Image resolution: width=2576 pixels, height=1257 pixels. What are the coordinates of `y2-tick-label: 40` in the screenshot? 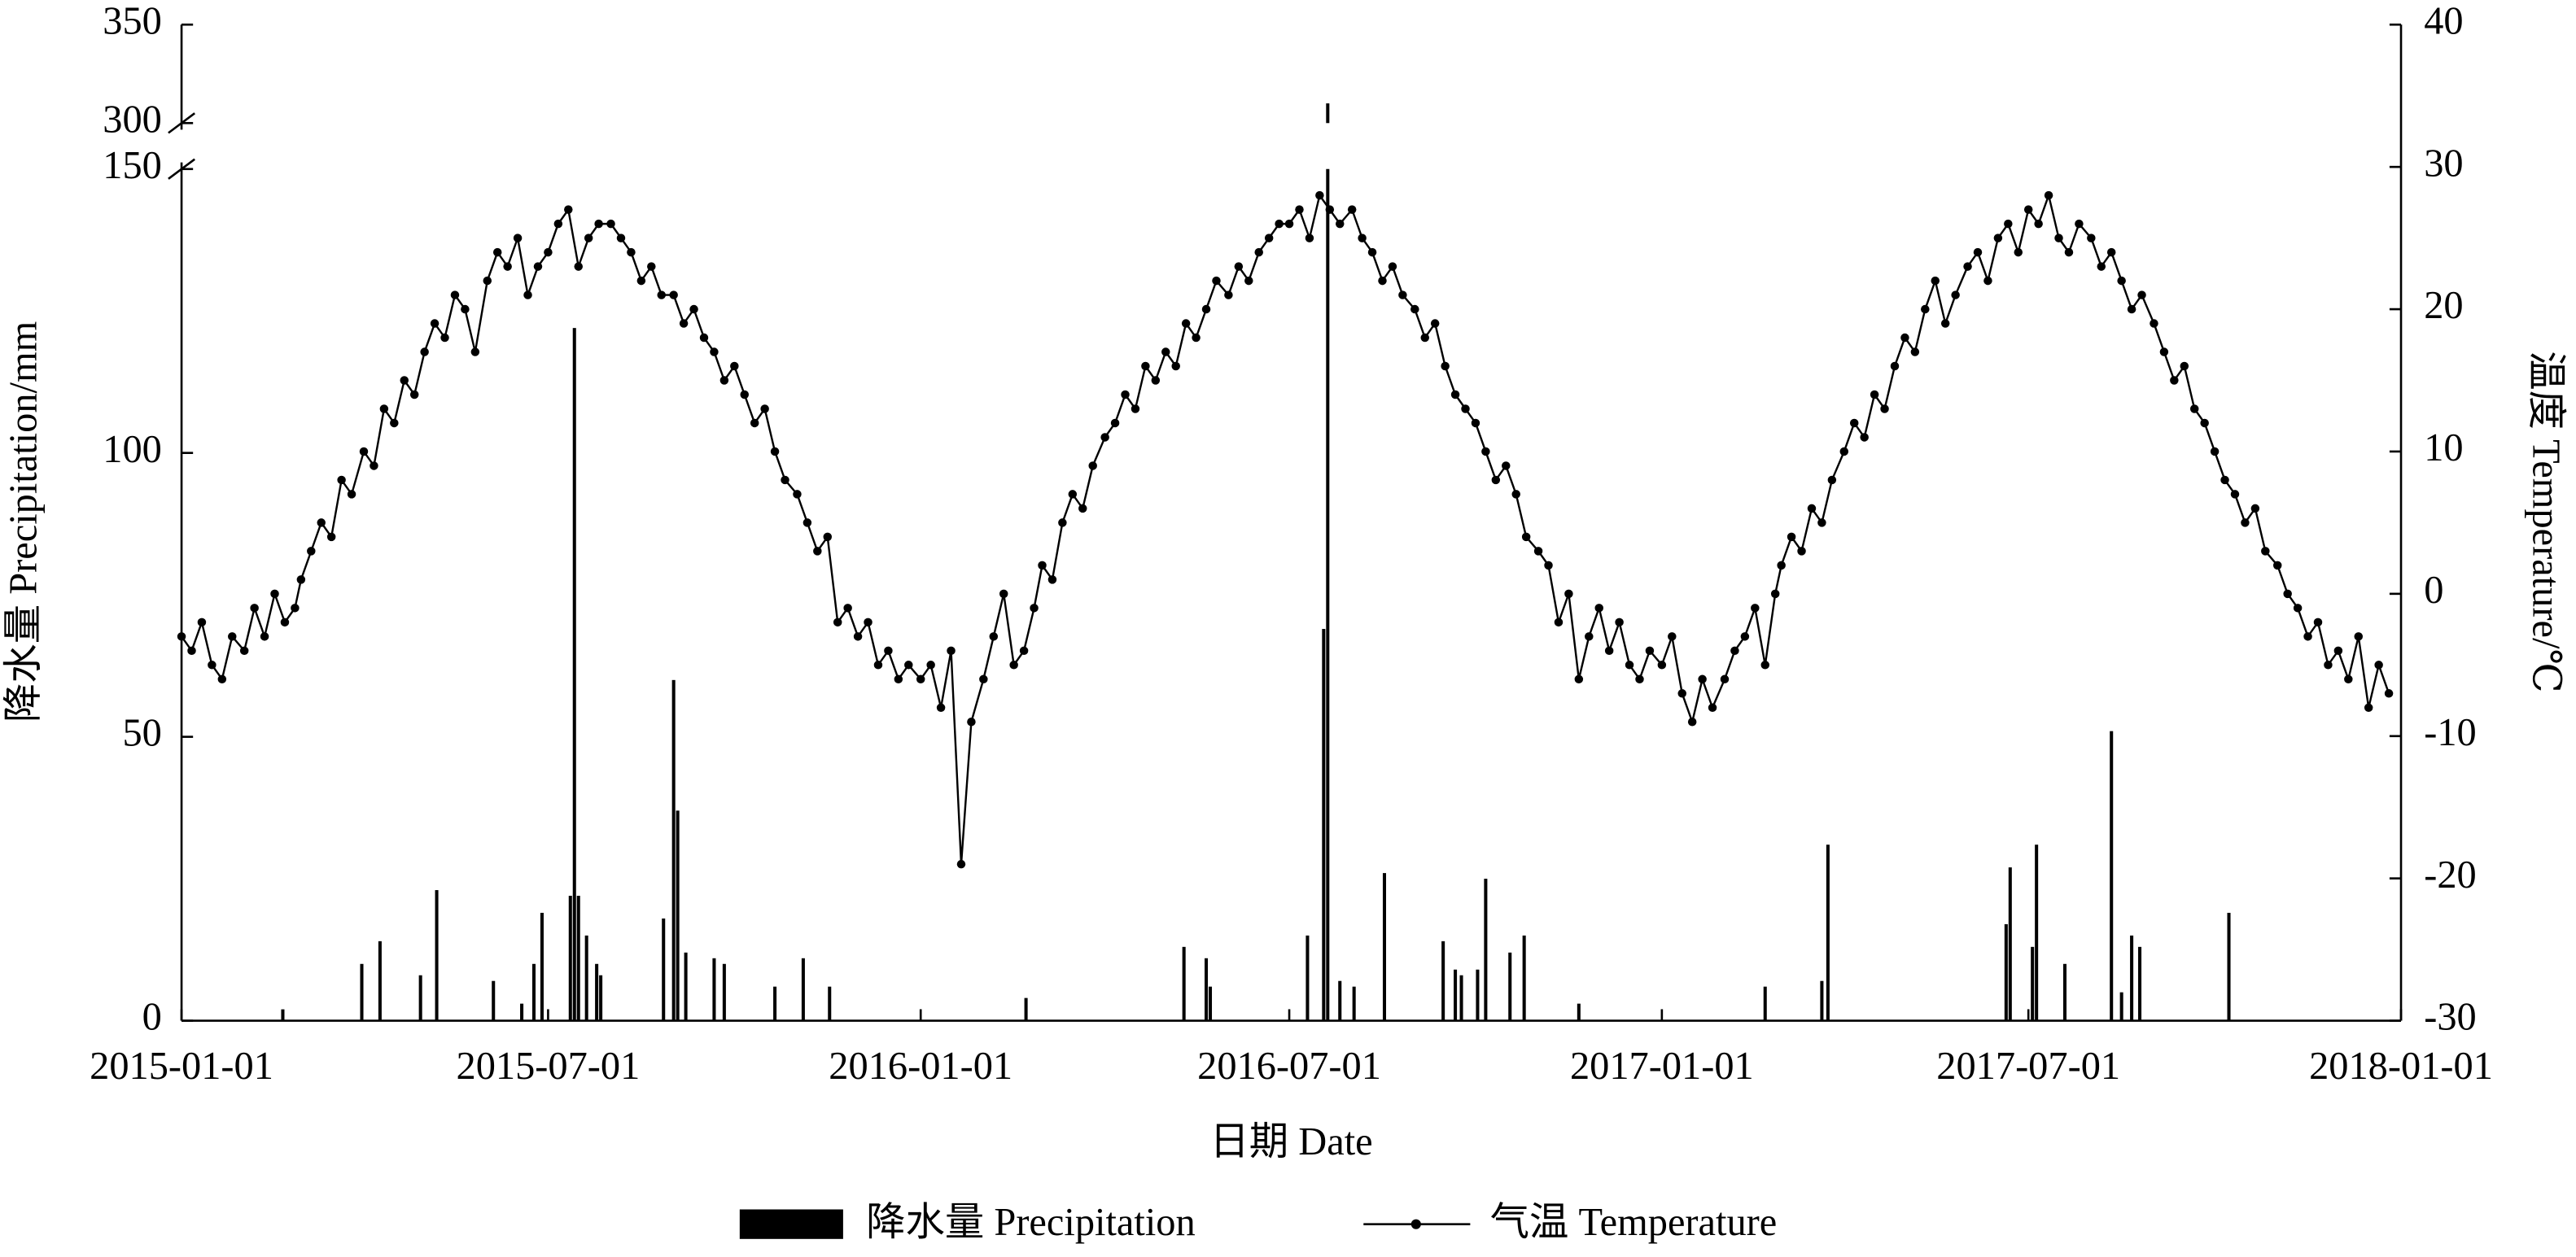 It's located at (2443, 21).